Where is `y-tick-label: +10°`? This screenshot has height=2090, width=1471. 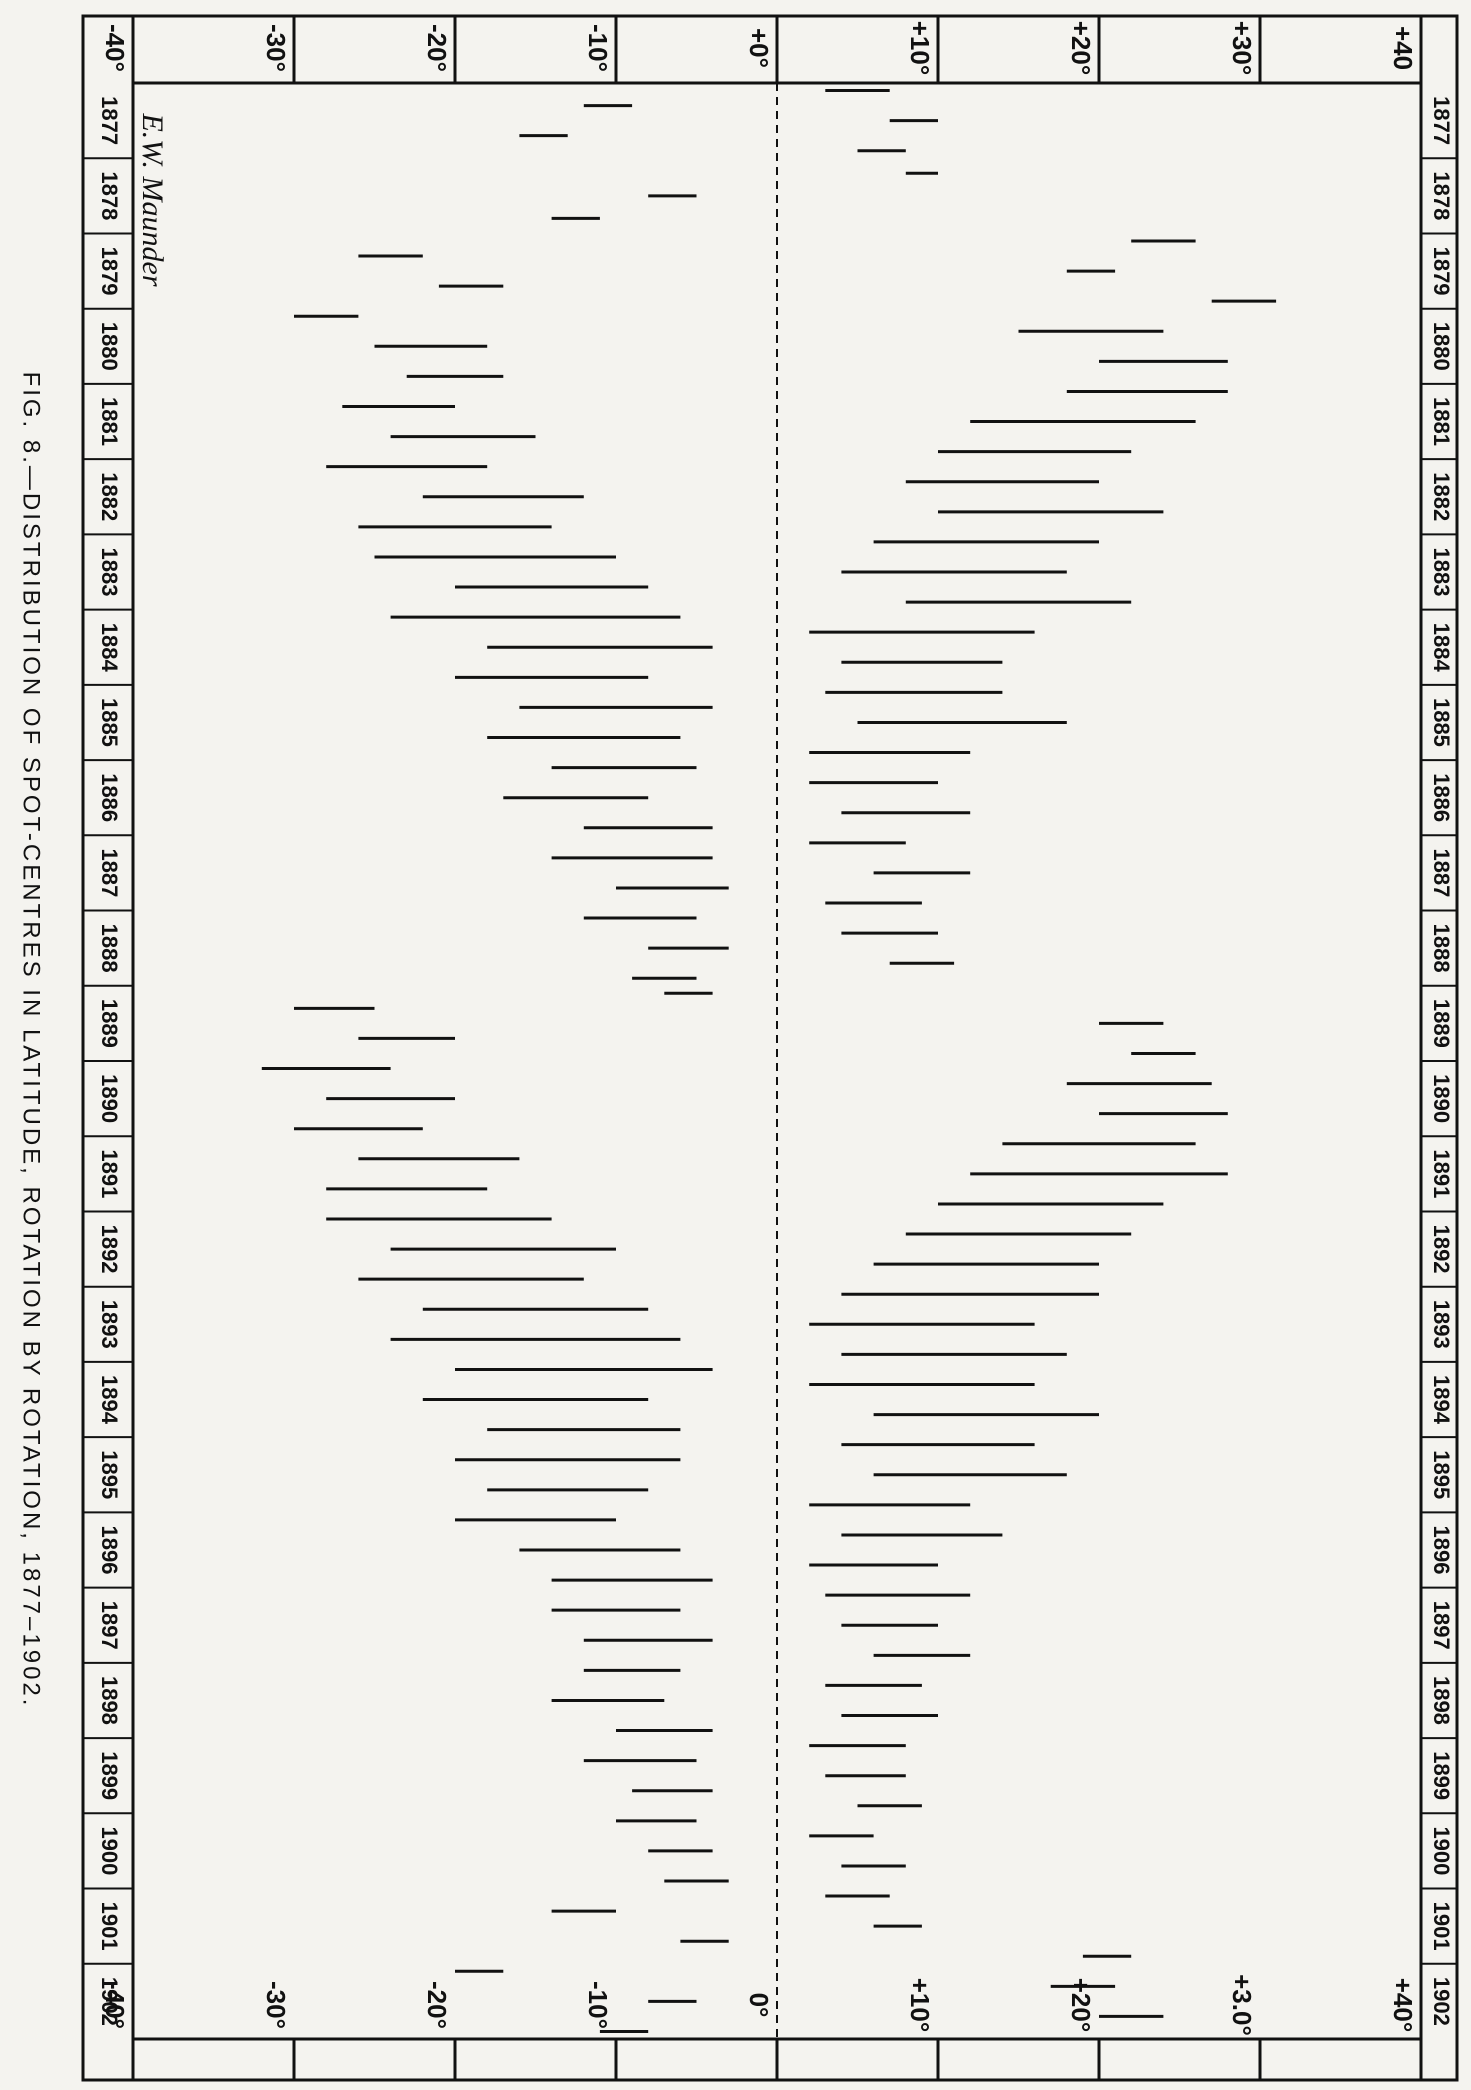
y-tick-label: +10° is located at coordinates (920, 48).